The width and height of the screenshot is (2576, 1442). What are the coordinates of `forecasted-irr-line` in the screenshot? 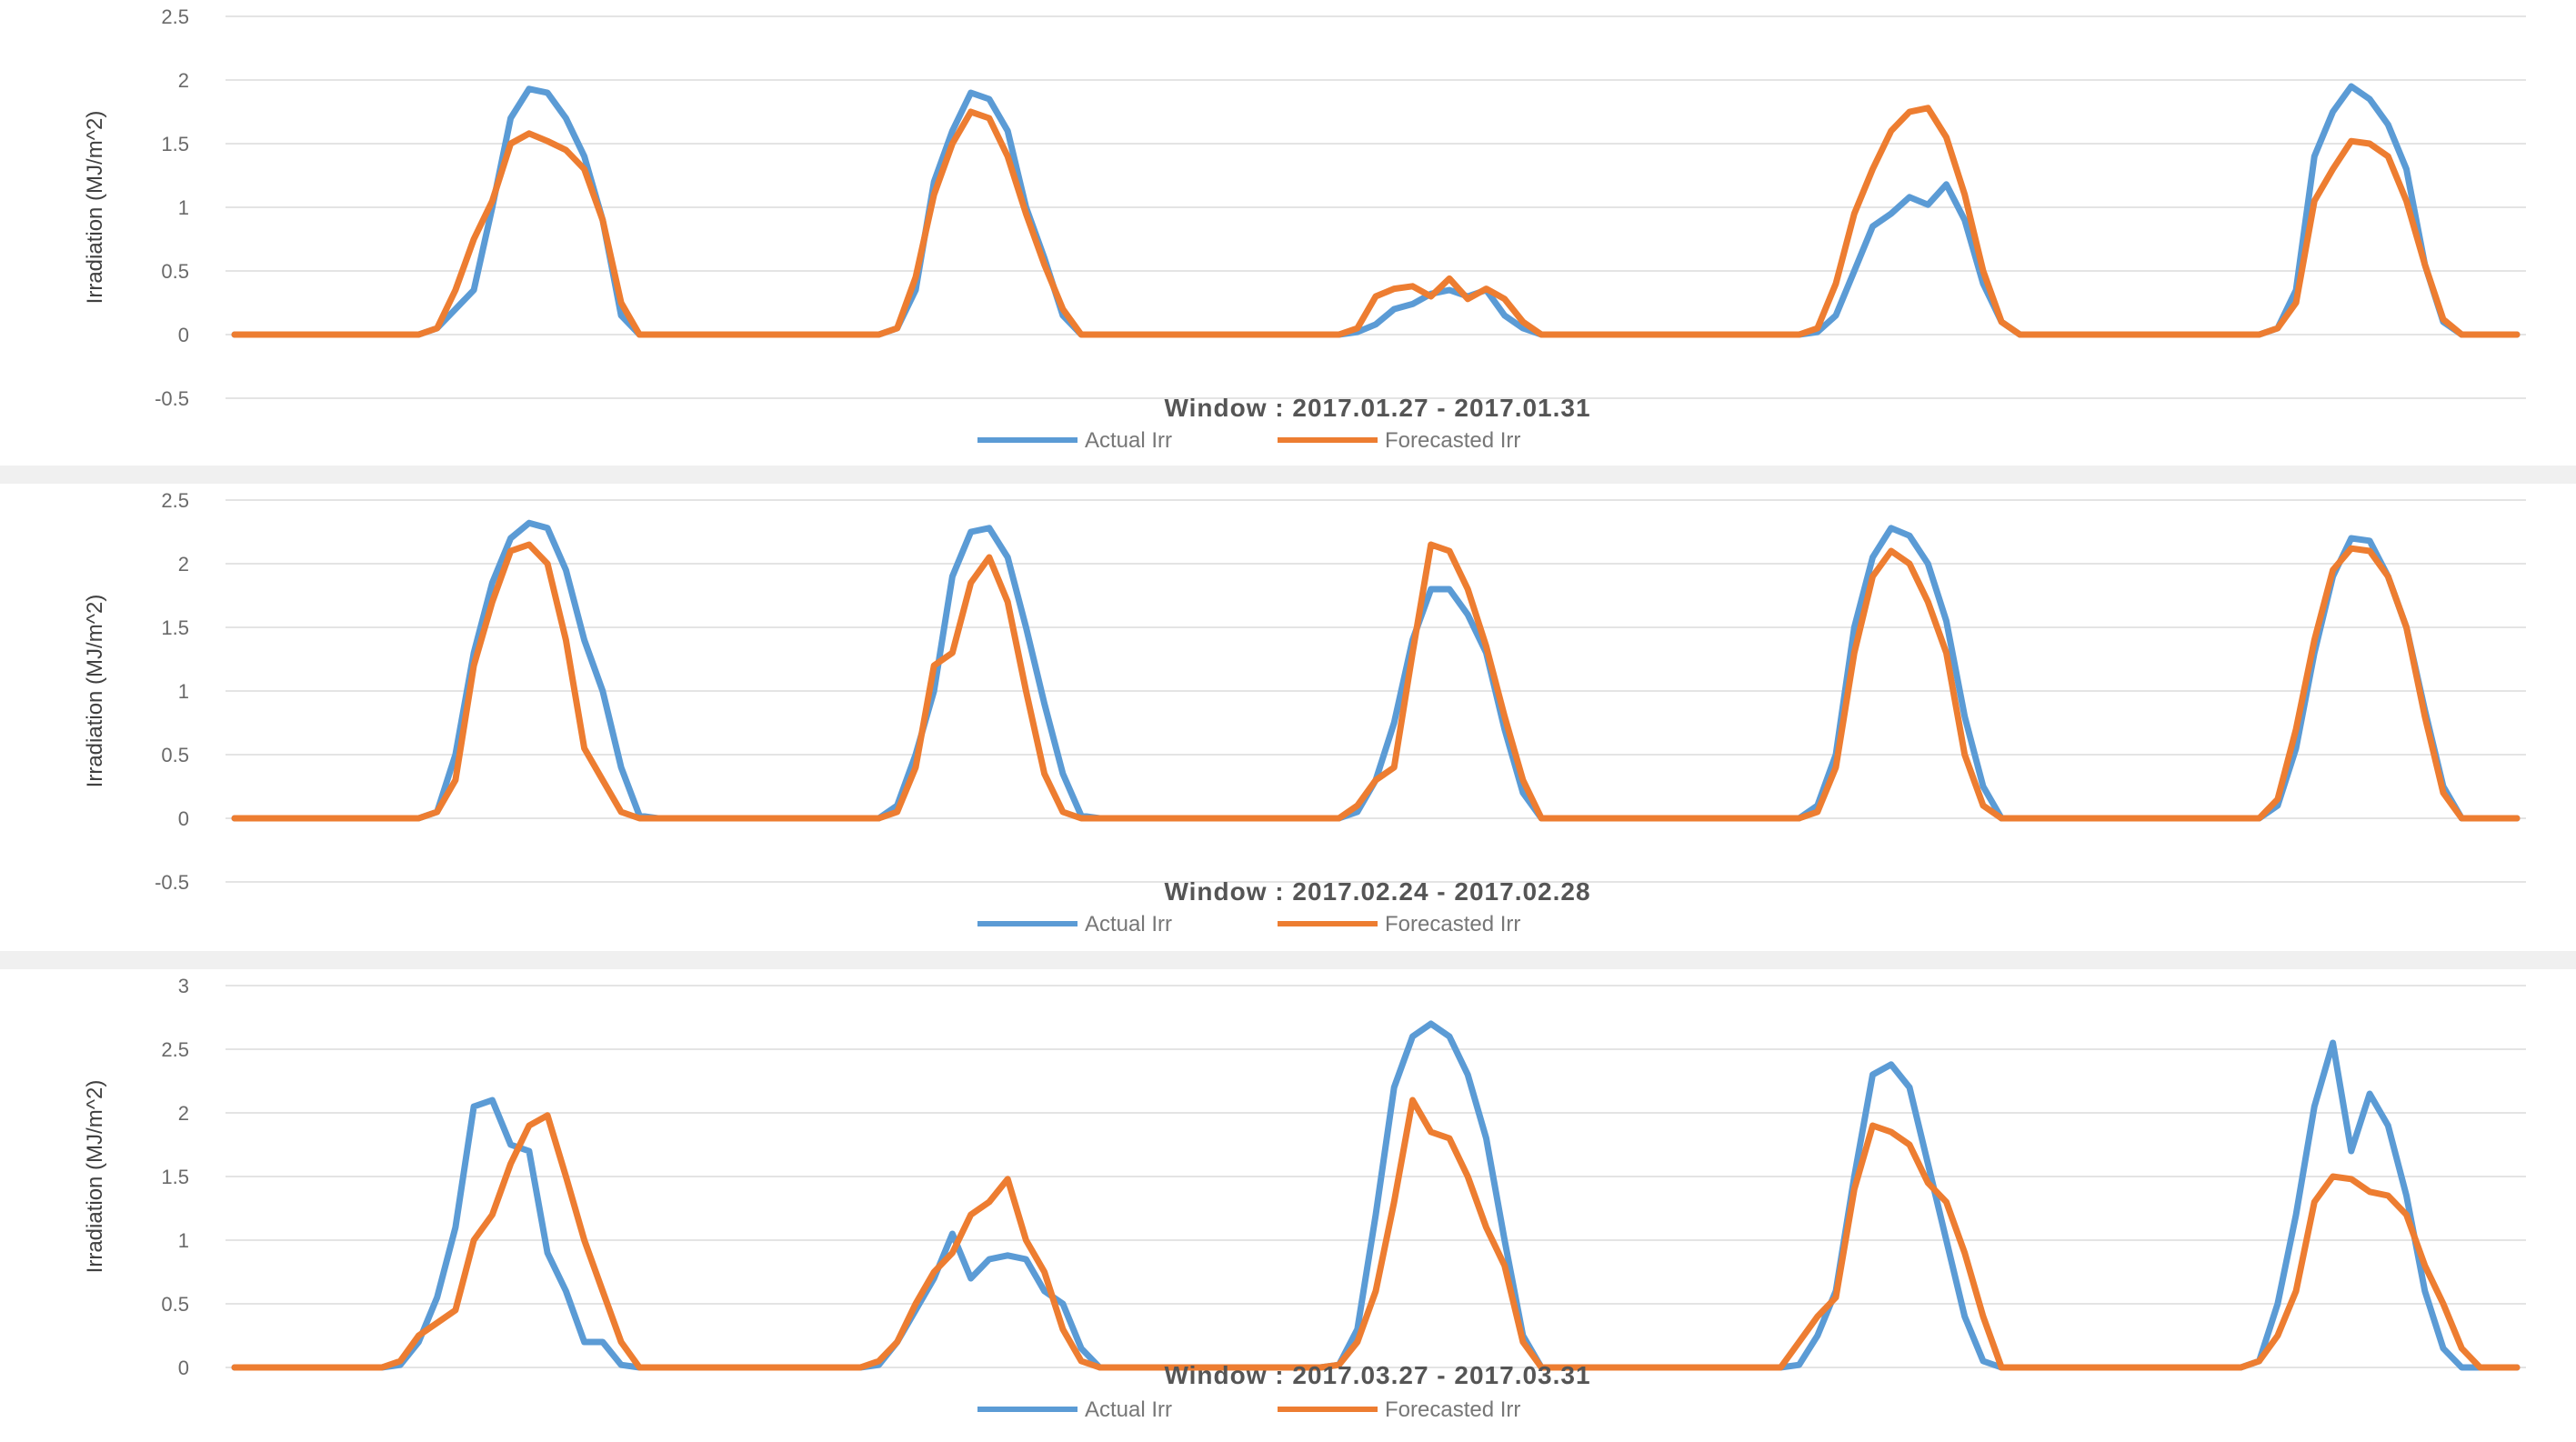 It's located at (1376, 221).